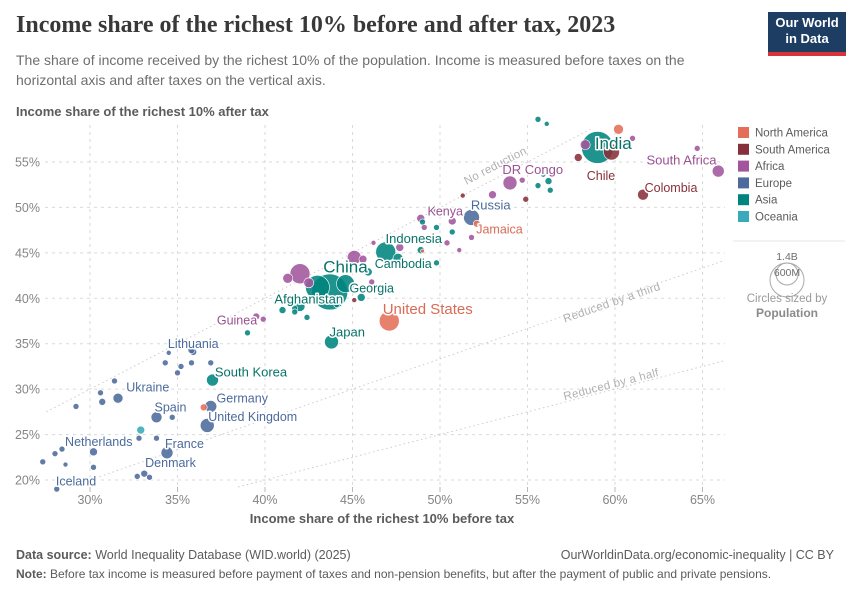  Describe the element at coordinates (156, 417) in the screenshot. I see `data-point-spain` at that location.